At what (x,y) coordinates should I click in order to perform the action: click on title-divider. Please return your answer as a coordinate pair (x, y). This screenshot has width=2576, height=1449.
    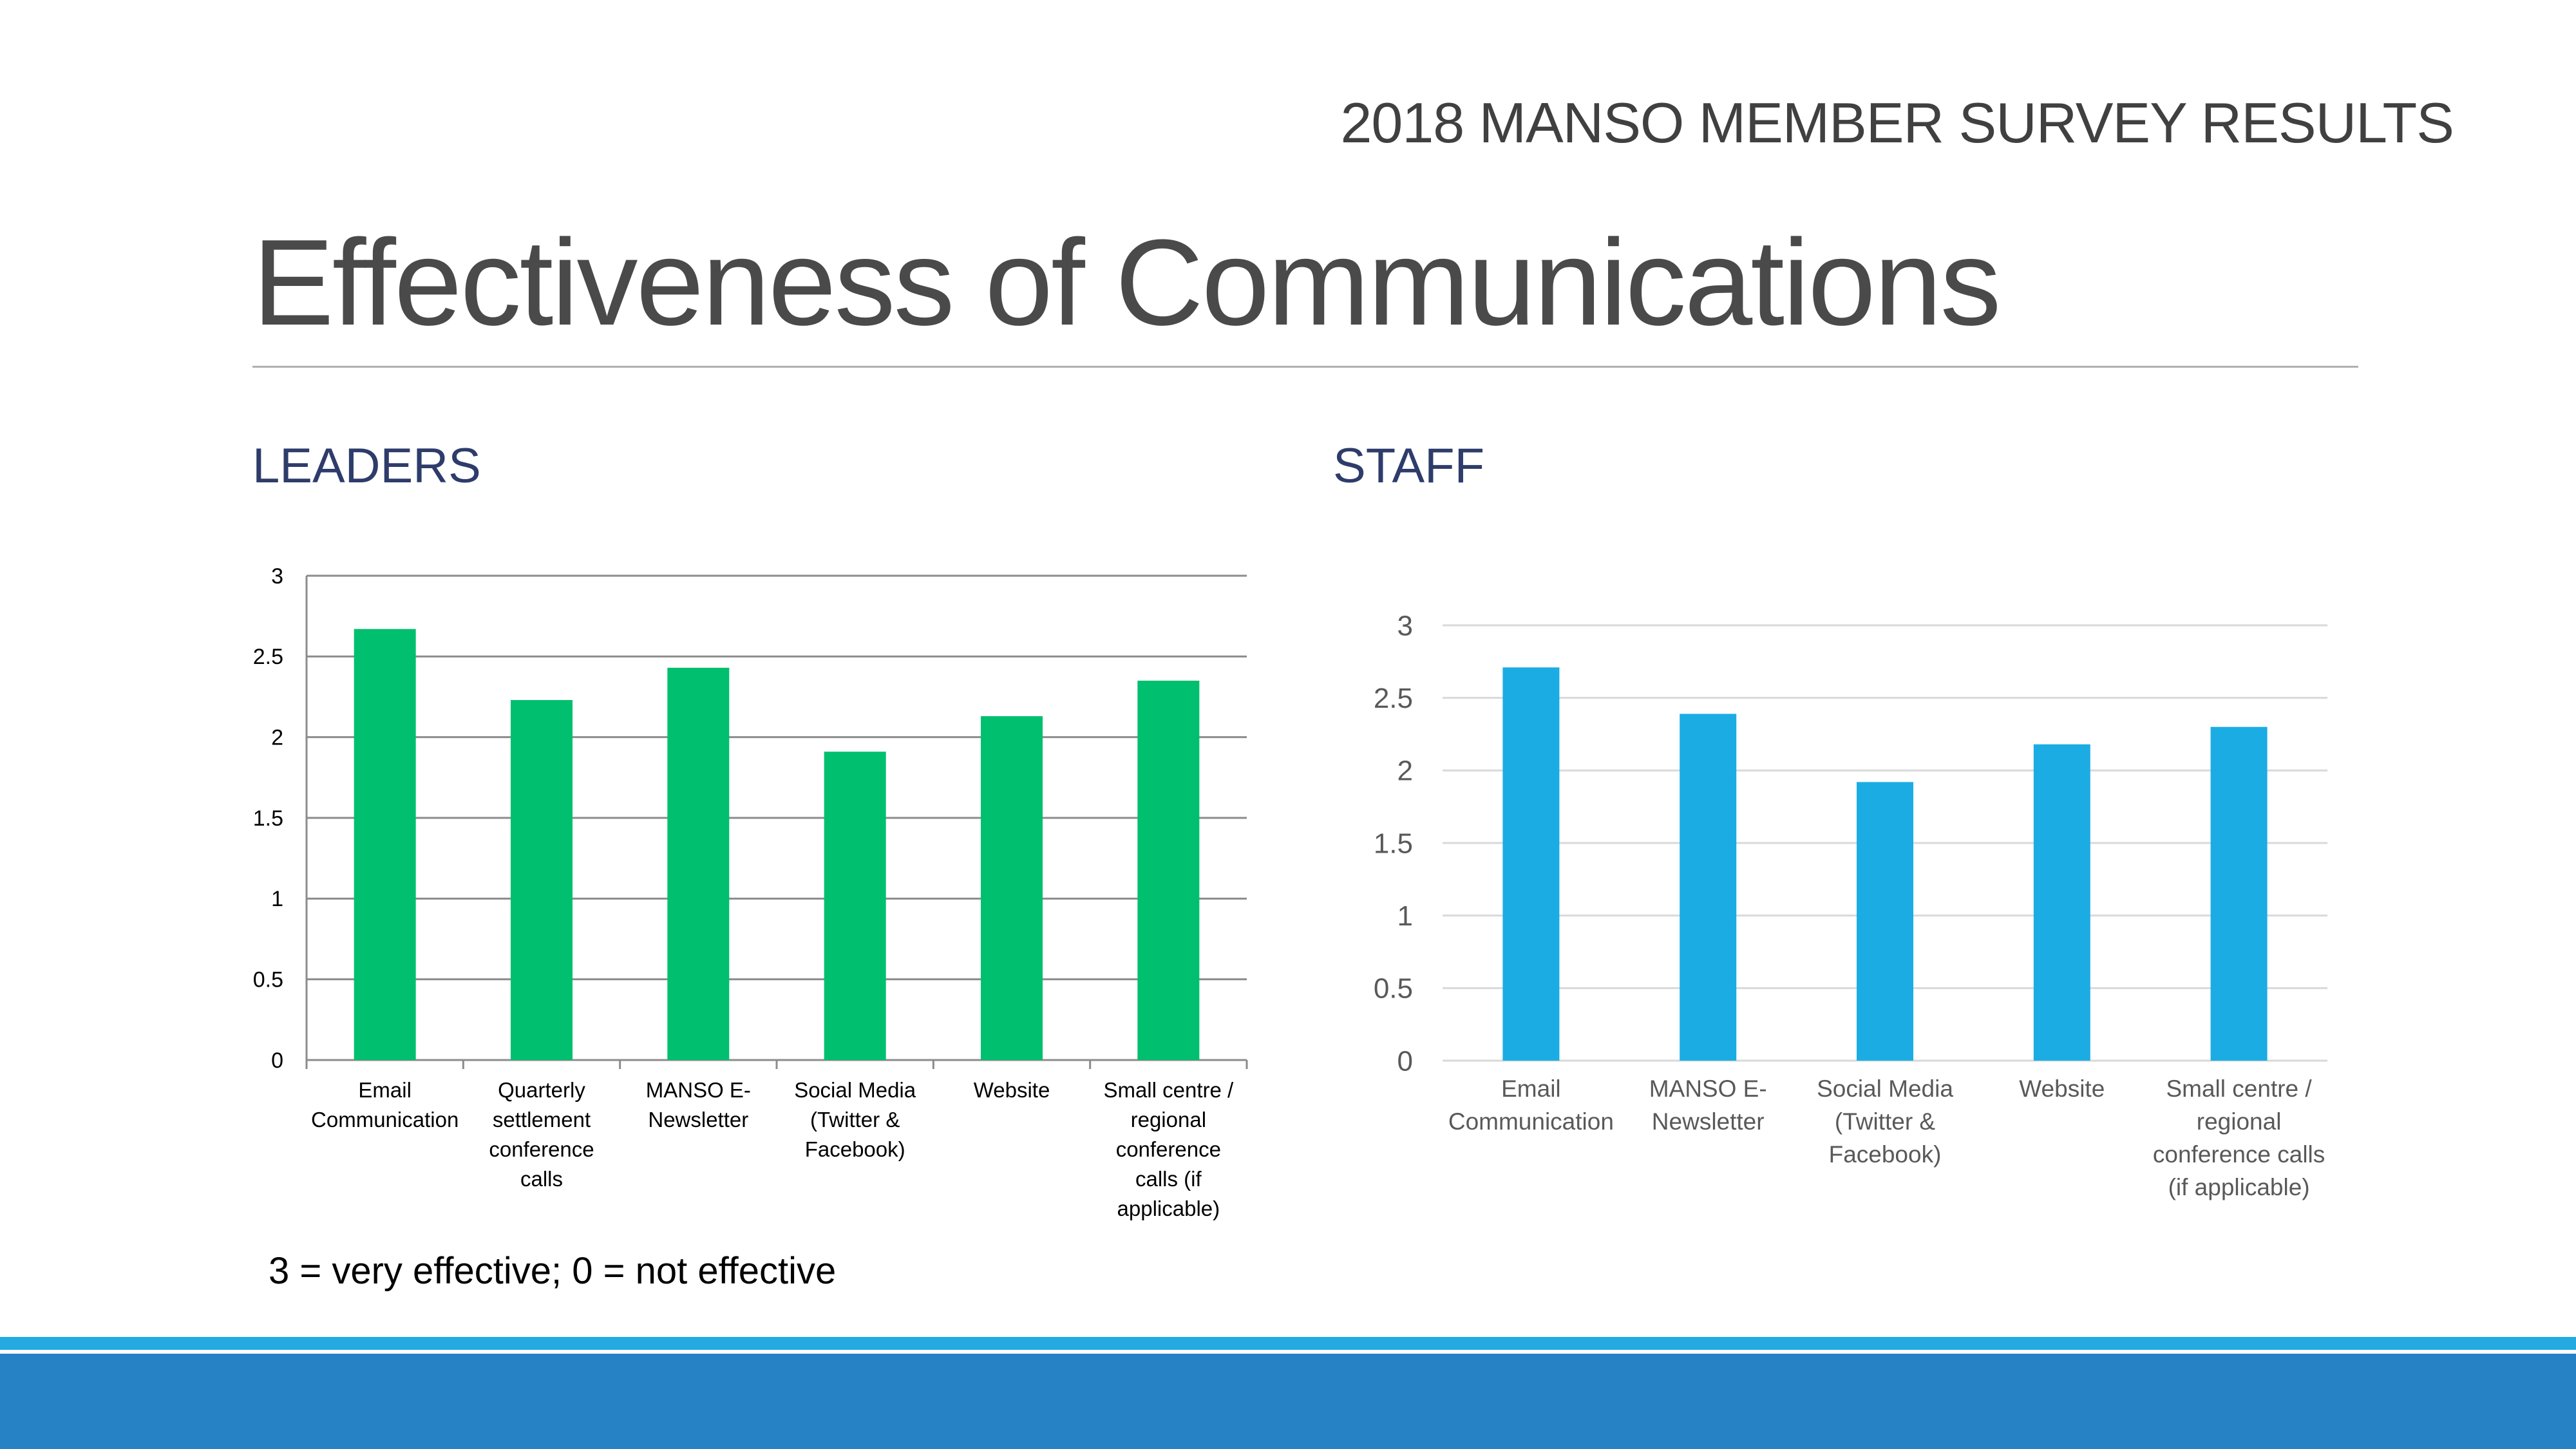
    Looking at the image, I should click on (1305, 367).